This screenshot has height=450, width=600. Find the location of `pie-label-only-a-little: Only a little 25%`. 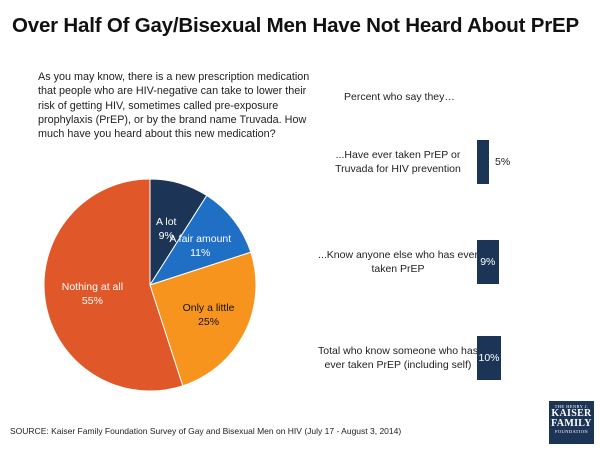

pie-label-only-a-little: Only a little 25% is located at coordinates (209, 315).